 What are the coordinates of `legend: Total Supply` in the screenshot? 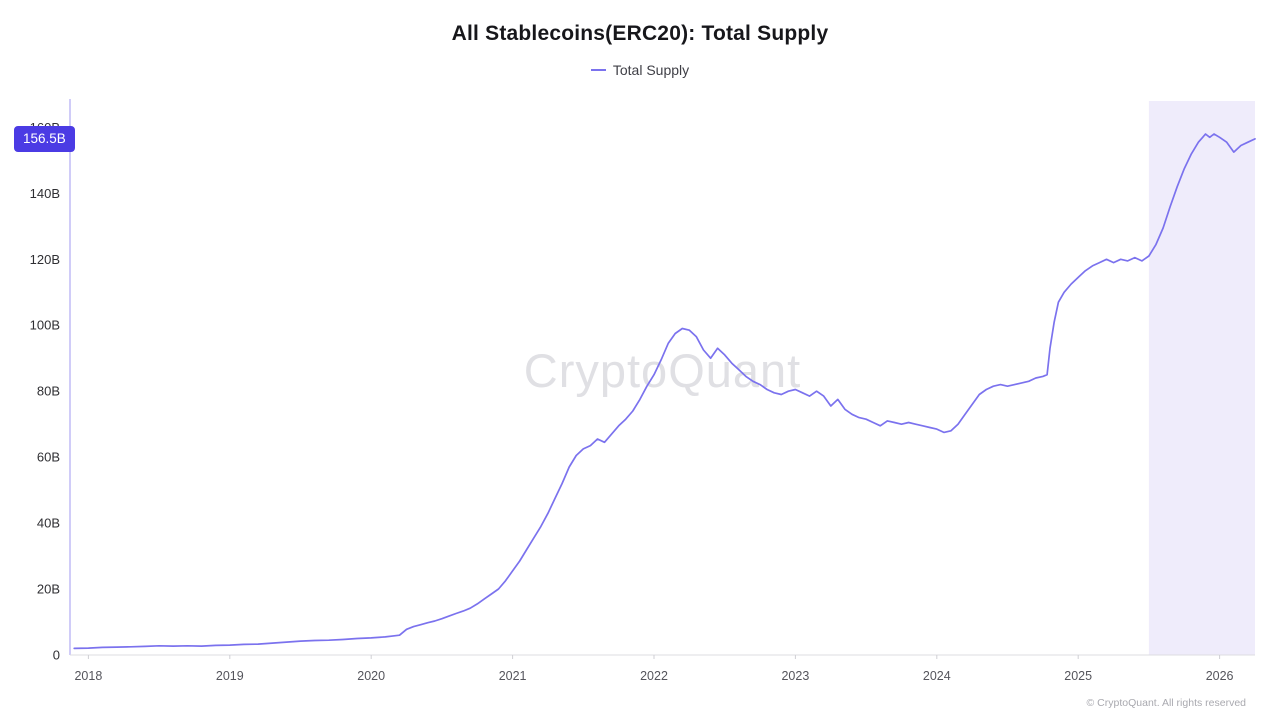 It's located at (640, 70).